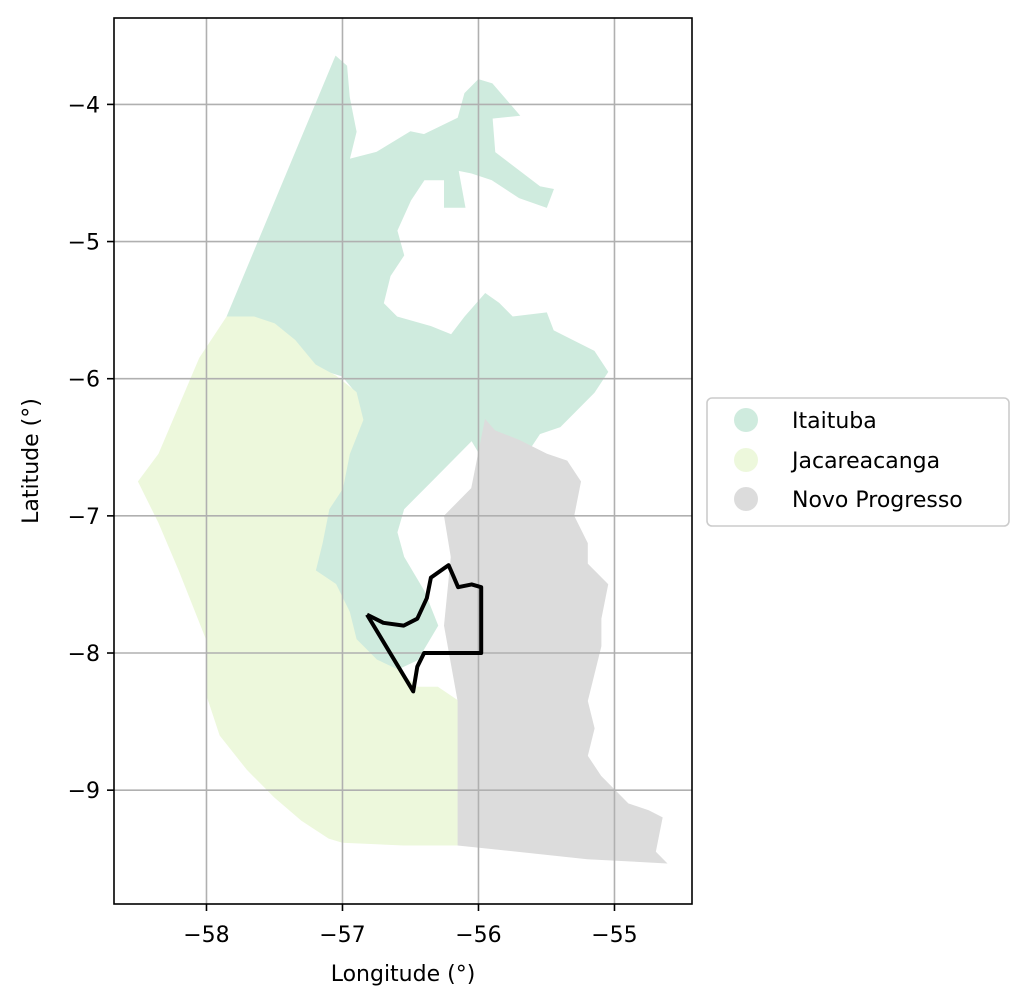 The width and height of the screenshot is (1028, 1006). What do you see at coordinates (834, 421) in the screenshot?
I see `legend-label-itaituba: Itaituba` at bounding box center [834, 421].